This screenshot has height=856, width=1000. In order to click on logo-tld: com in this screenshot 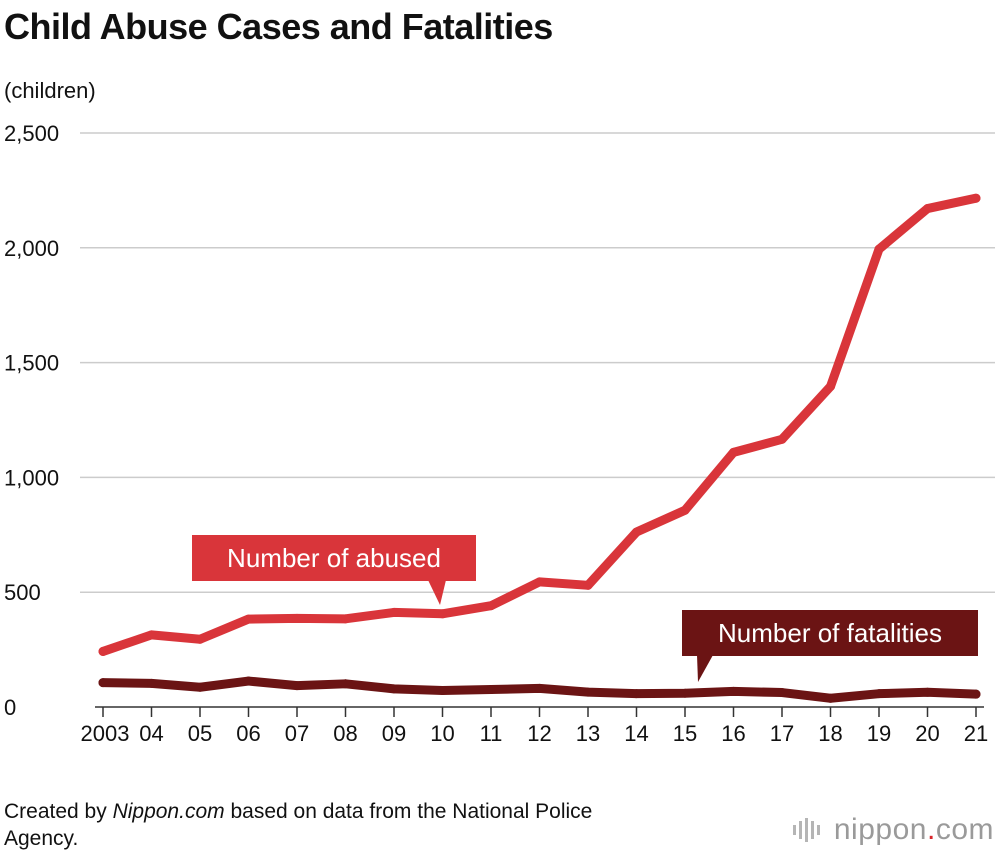, I will do `click(964, 829)`.